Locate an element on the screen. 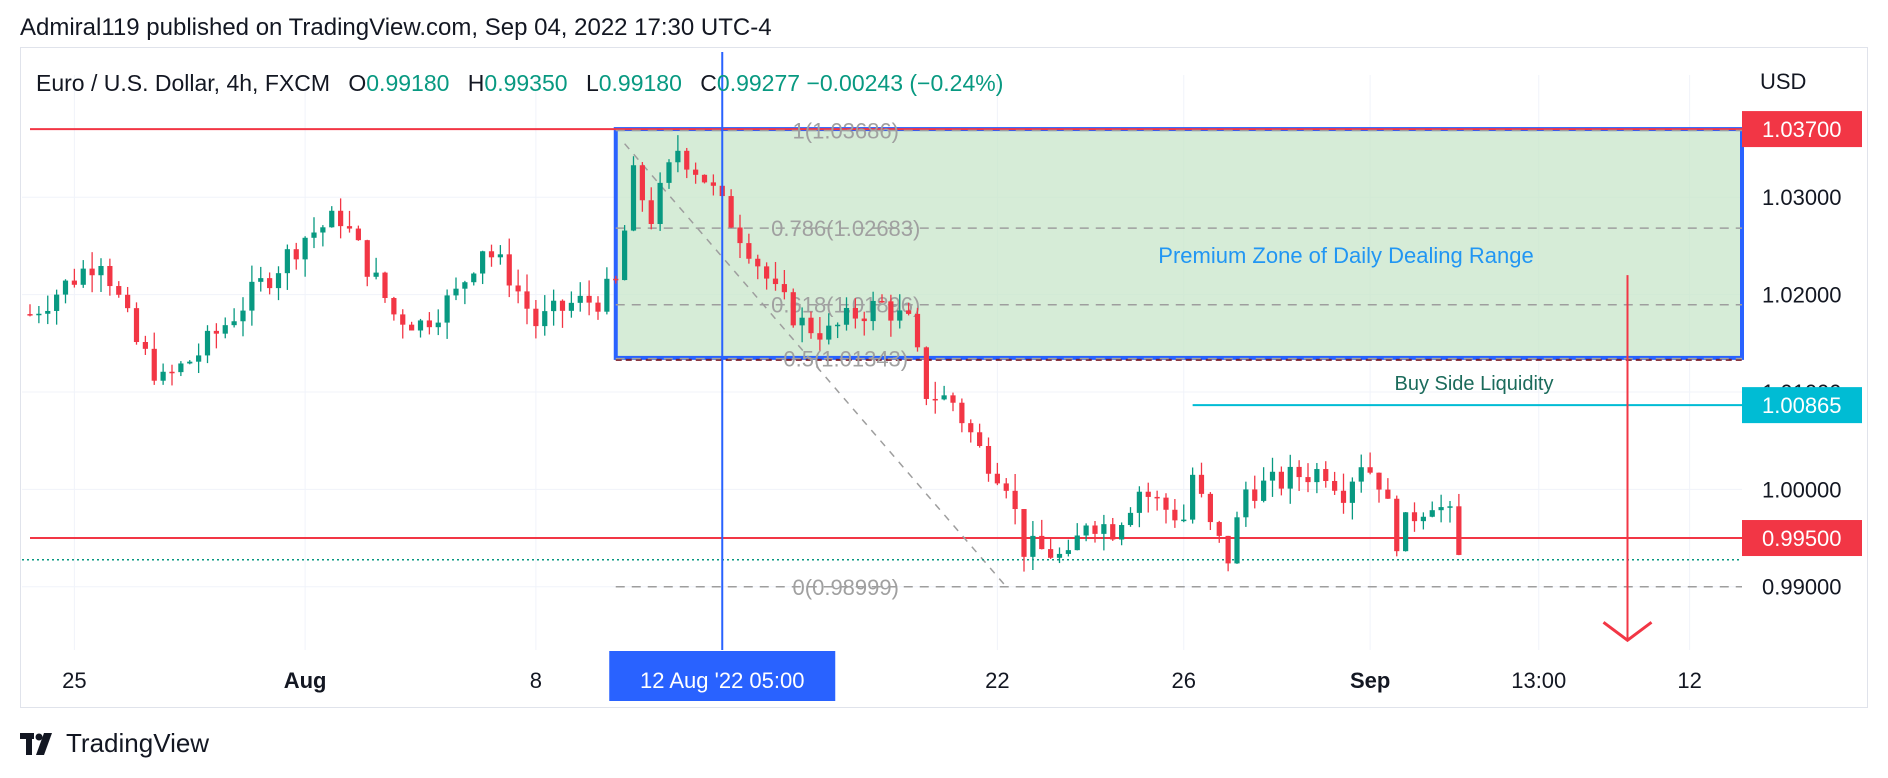 This screenshot has height=778, width=1888. open-label: O is located at coordinates (357, 83).